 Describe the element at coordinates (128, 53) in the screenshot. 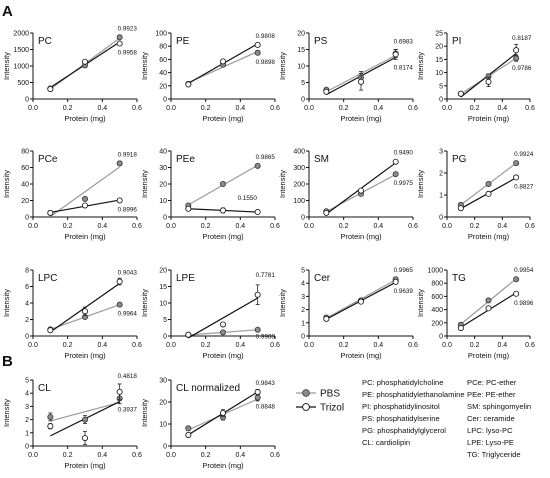

I see `r2-label-trizol: 0.9958` at that location.